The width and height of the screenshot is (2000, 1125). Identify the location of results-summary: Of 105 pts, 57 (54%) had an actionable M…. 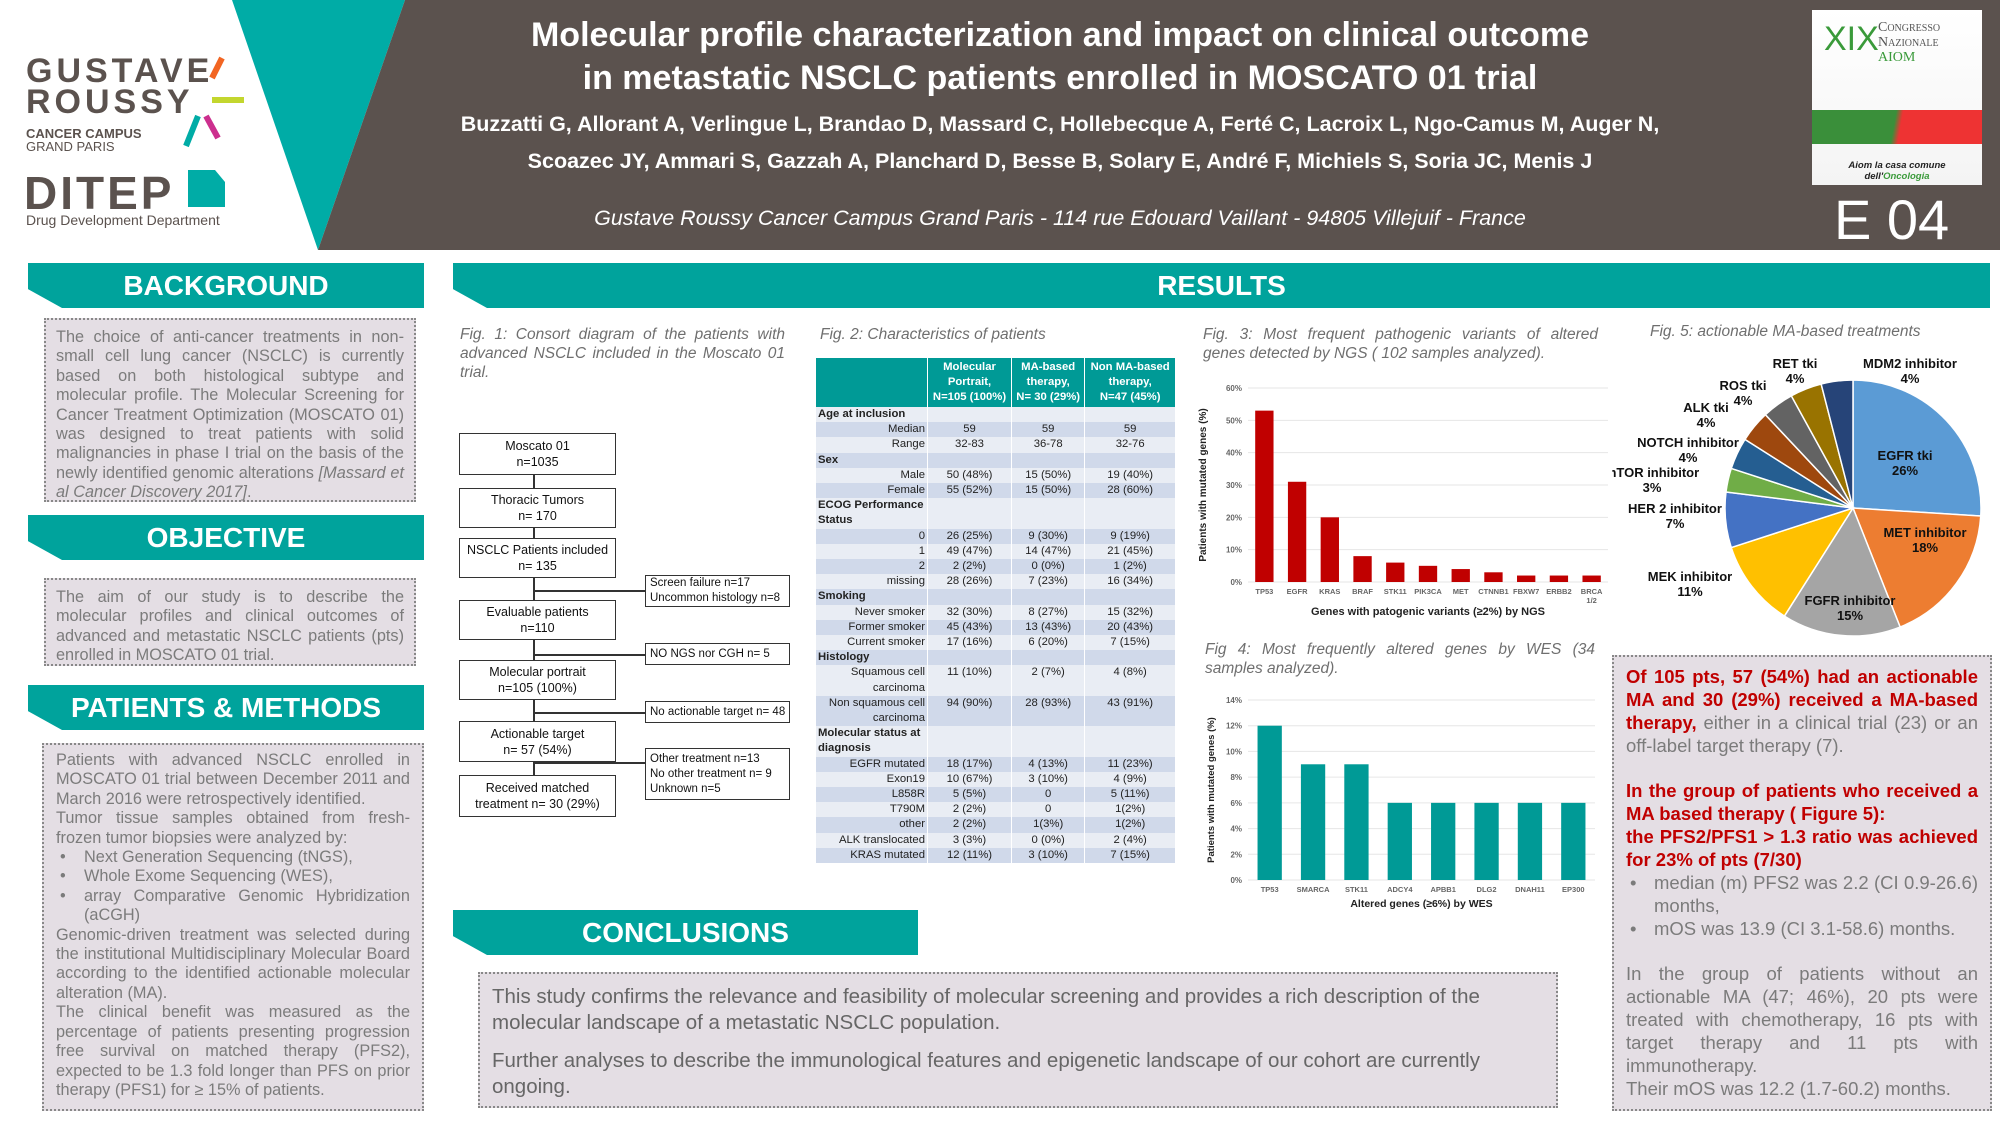
(1802, 883).